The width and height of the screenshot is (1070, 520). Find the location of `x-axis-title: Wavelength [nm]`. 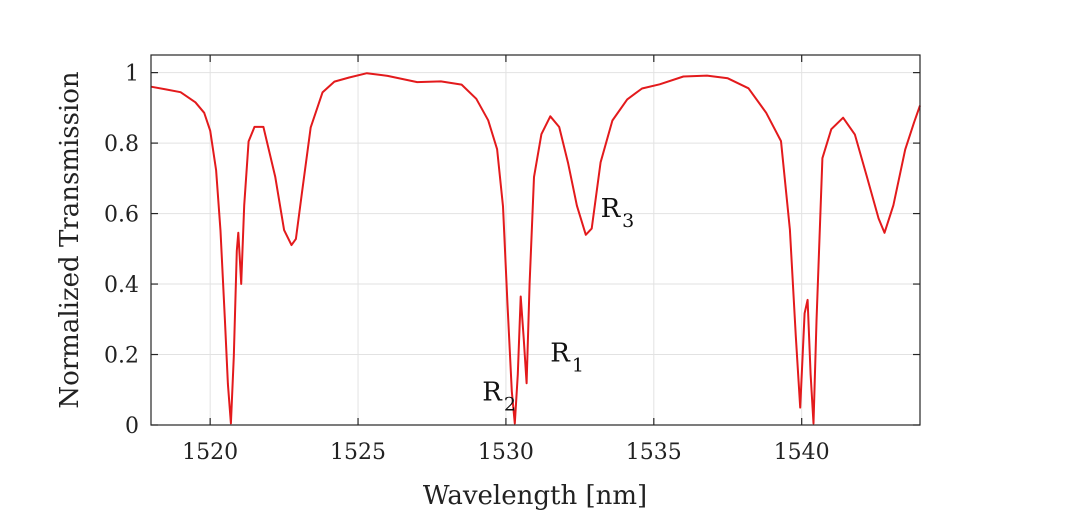

x-axis-title: Wavelength [nm] is located at coordinates (535, 496).